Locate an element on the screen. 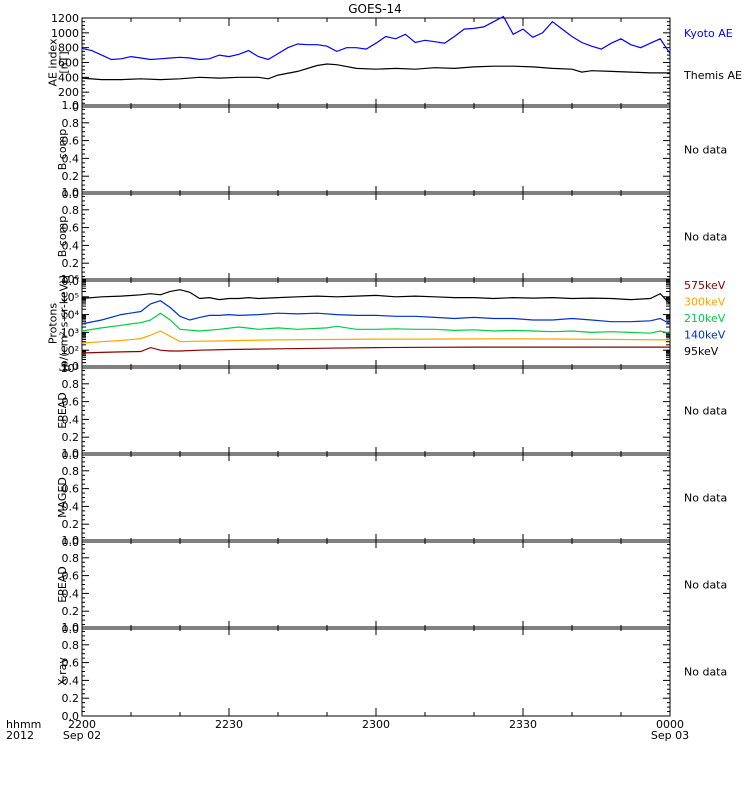 This screenshot has width=750, height=800. panel-b-comp-2: 0.0 0.2 0.4 0.6 0.8 1.0 B comp No data is located at coordinates (391, 237).